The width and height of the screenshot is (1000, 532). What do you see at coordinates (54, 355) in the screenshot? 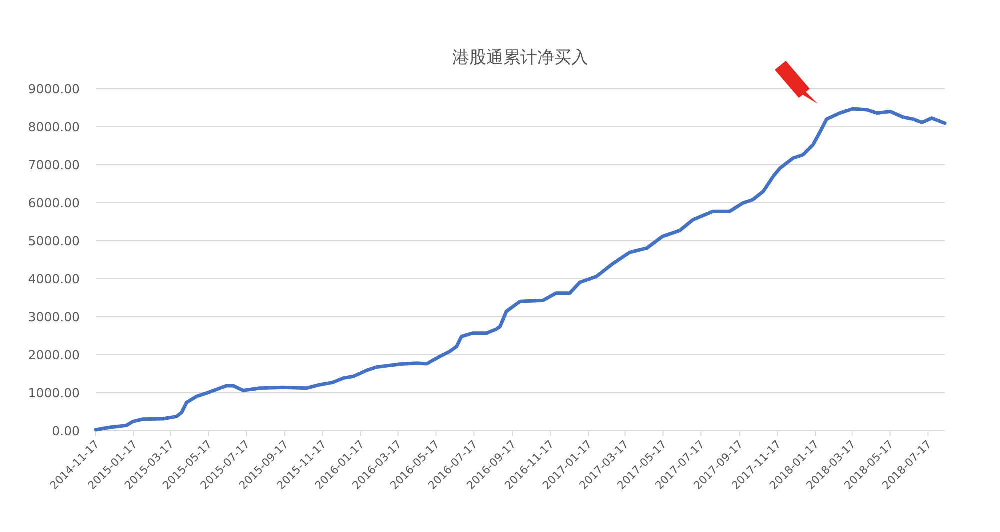
I see `y-tick-label: 2000.00` at bounding box center [54, 355].